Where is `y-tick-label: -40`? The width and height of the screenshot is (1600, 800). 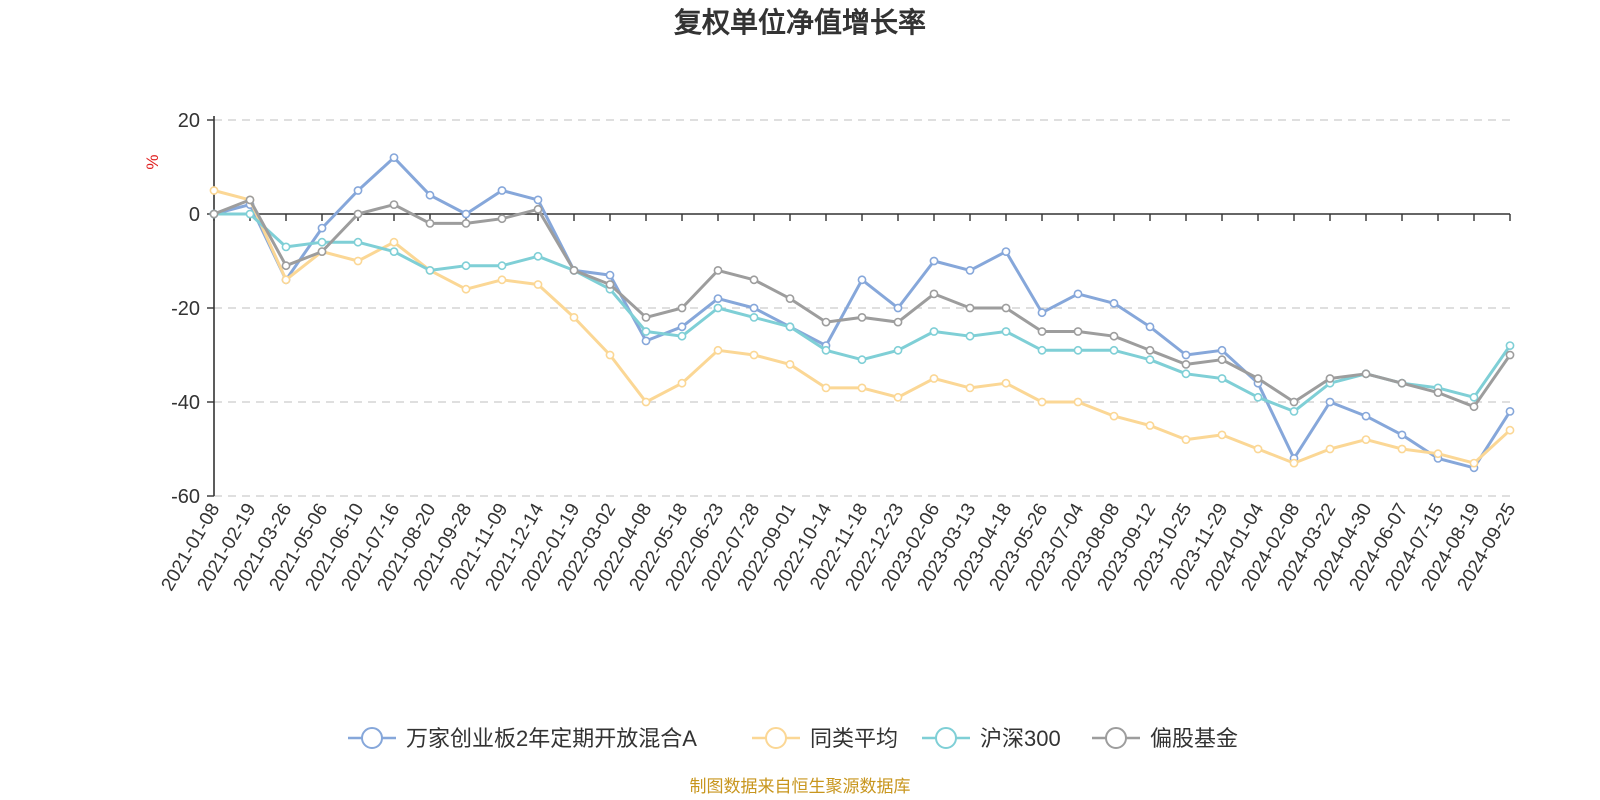 y-tick-label: -40 is located at coordinates (185, 403).